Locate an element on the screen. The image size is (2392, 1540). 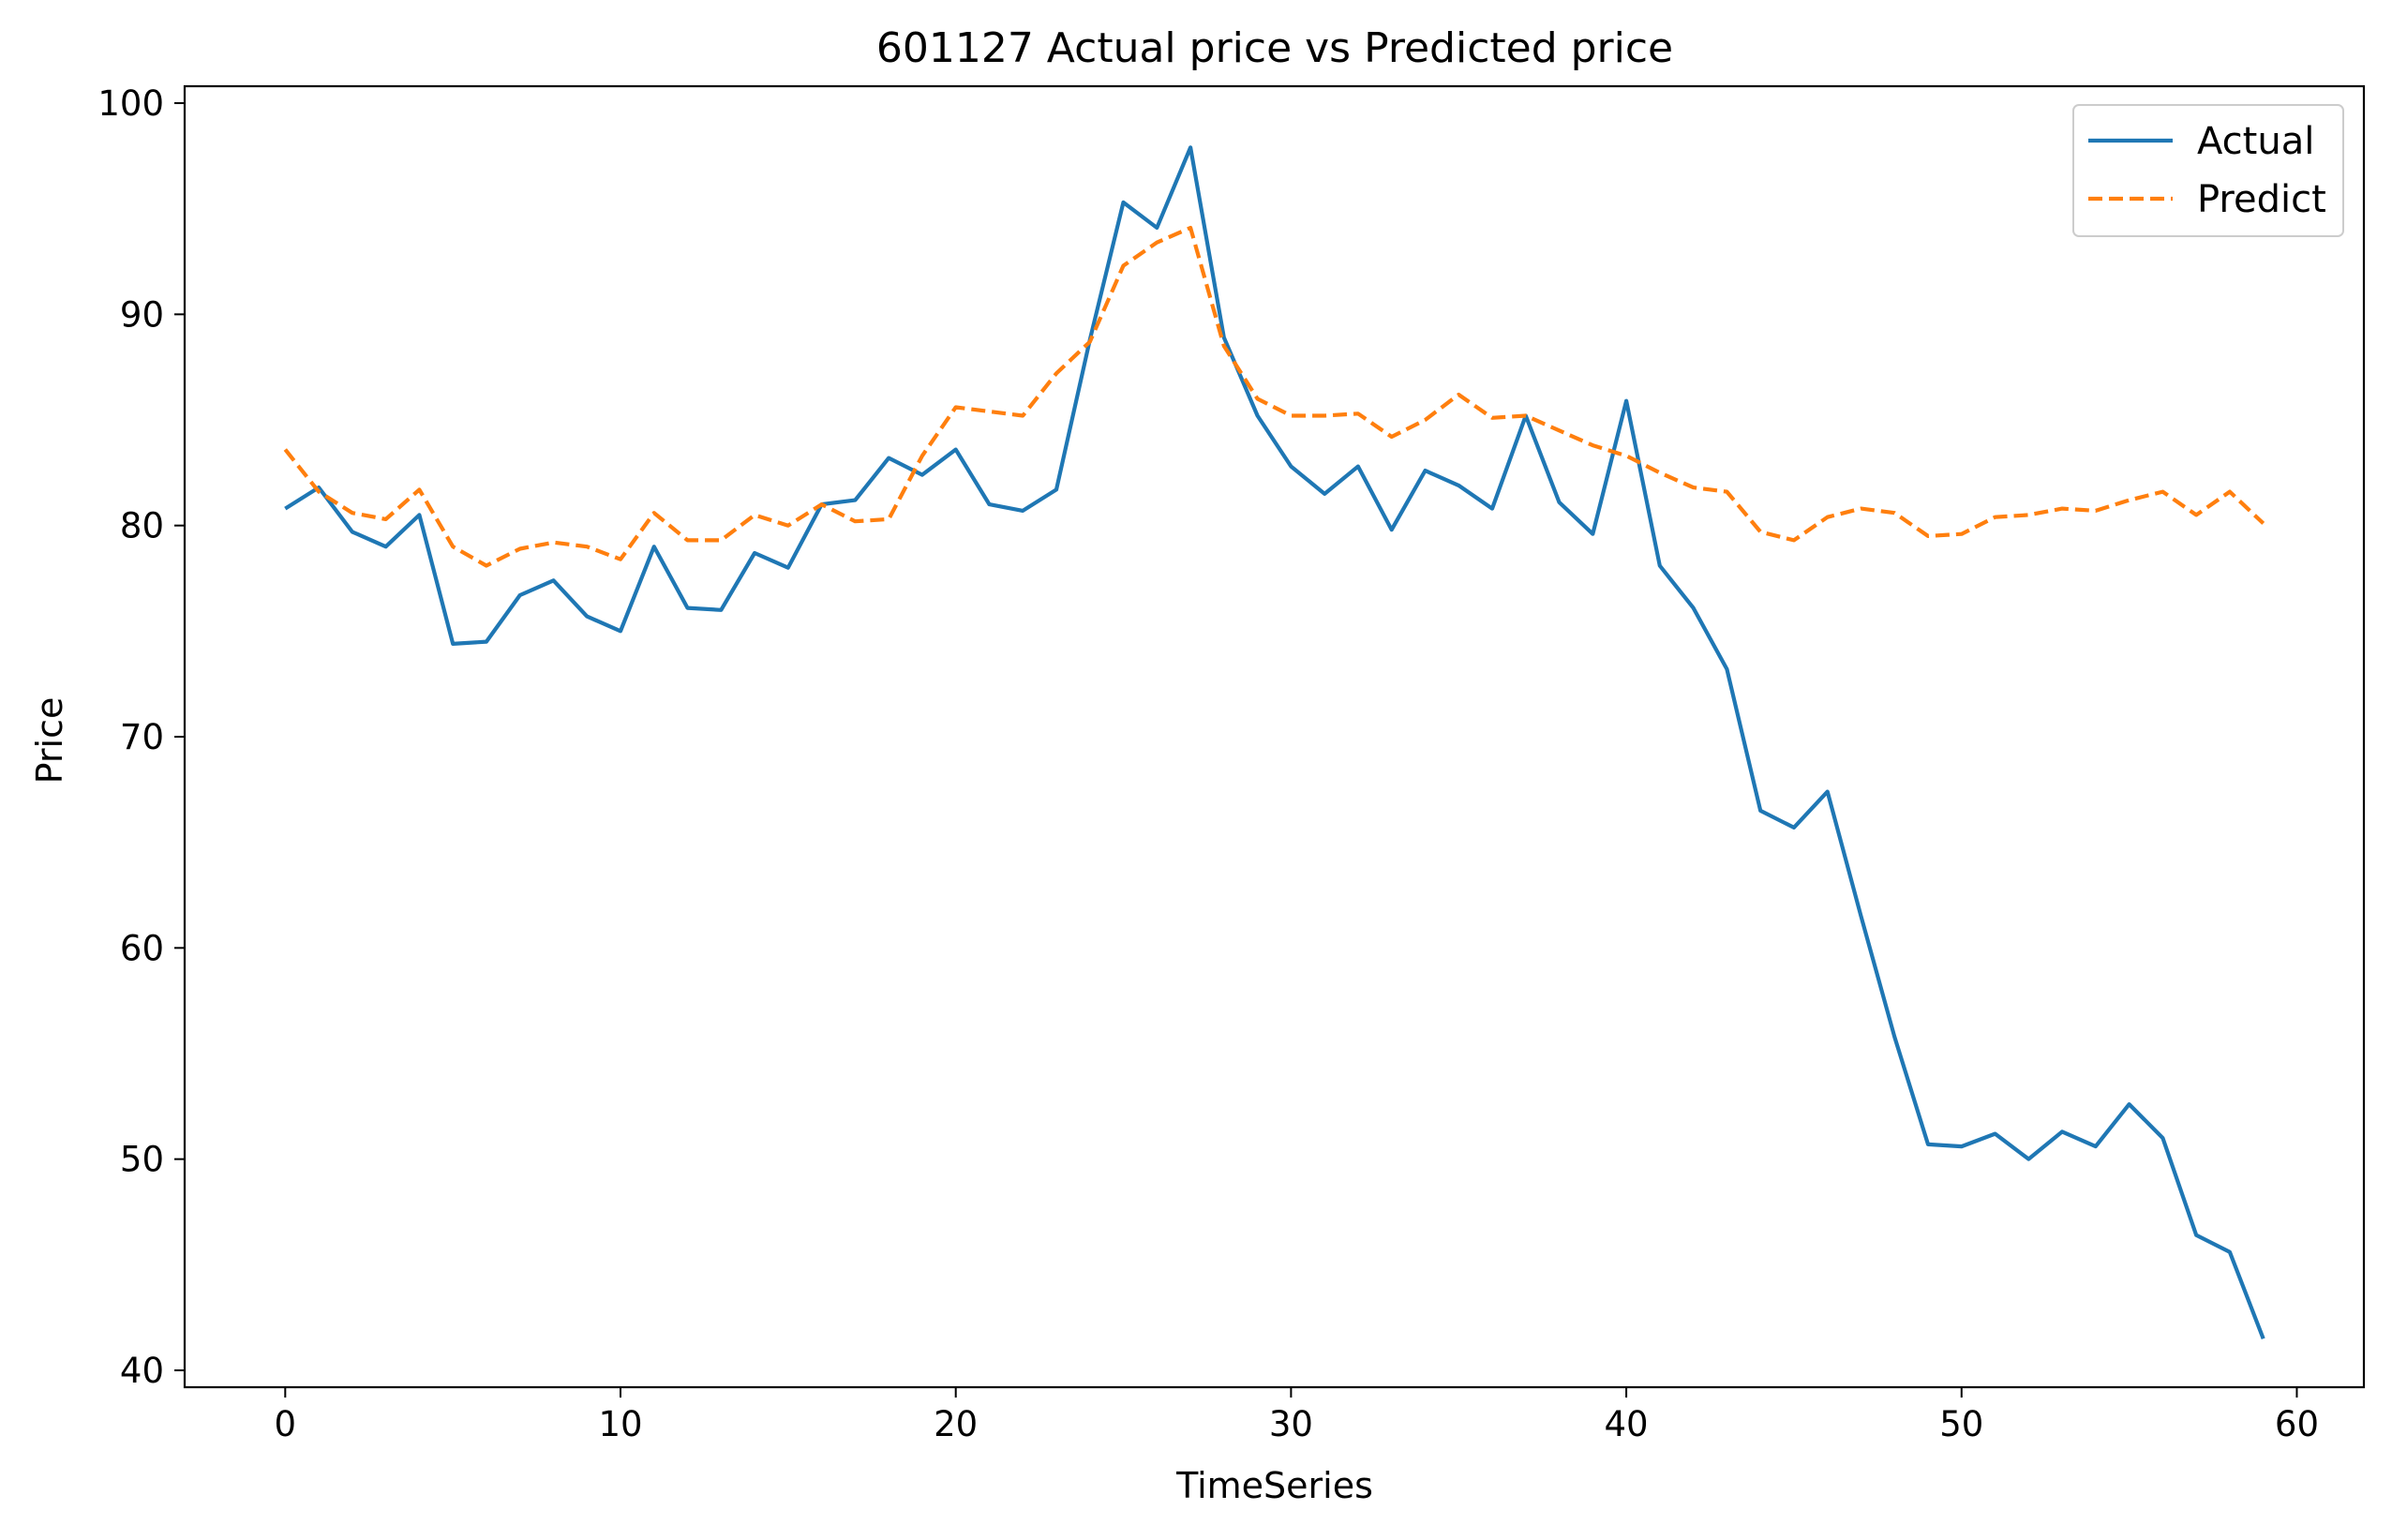
x-tick-label: 20 is located at coordinates (956, 1424).